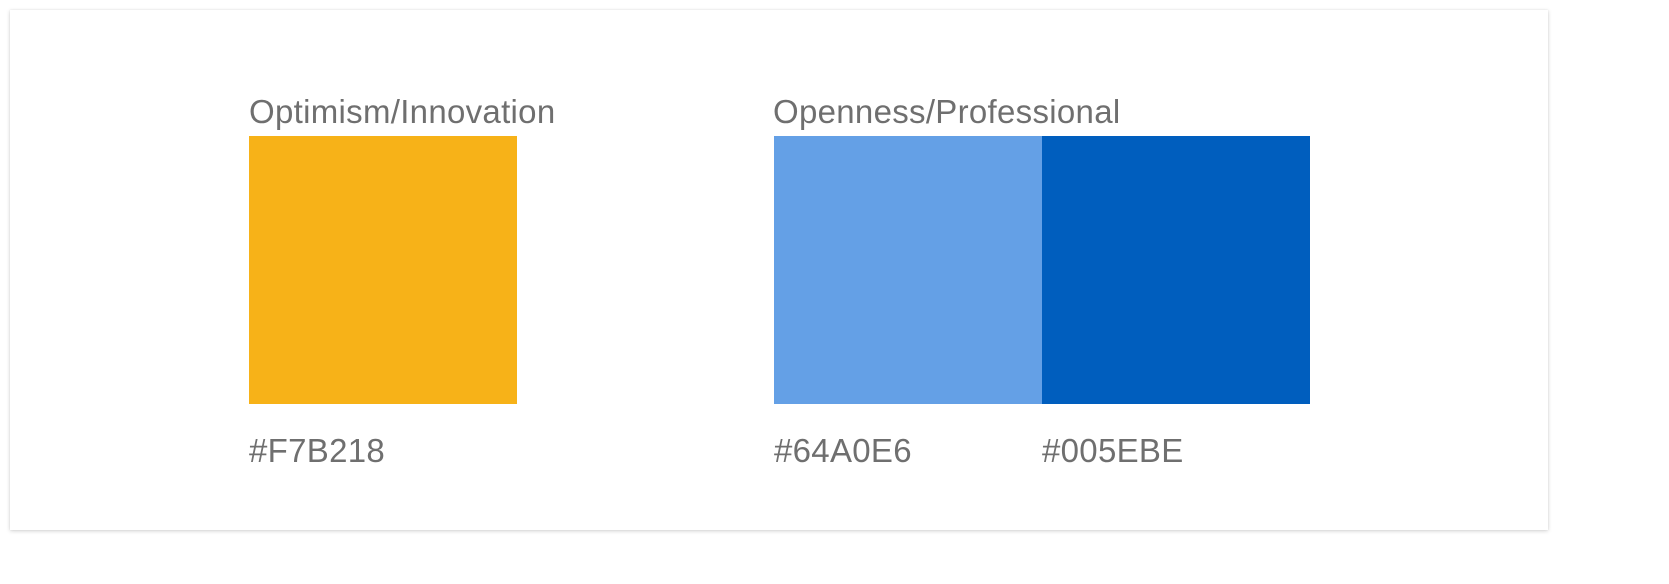  What do you see at coordinates (947, 111) in the screenshot?
I see `group-title-openness: Openness/Professional` at bounding box center [947, 111].